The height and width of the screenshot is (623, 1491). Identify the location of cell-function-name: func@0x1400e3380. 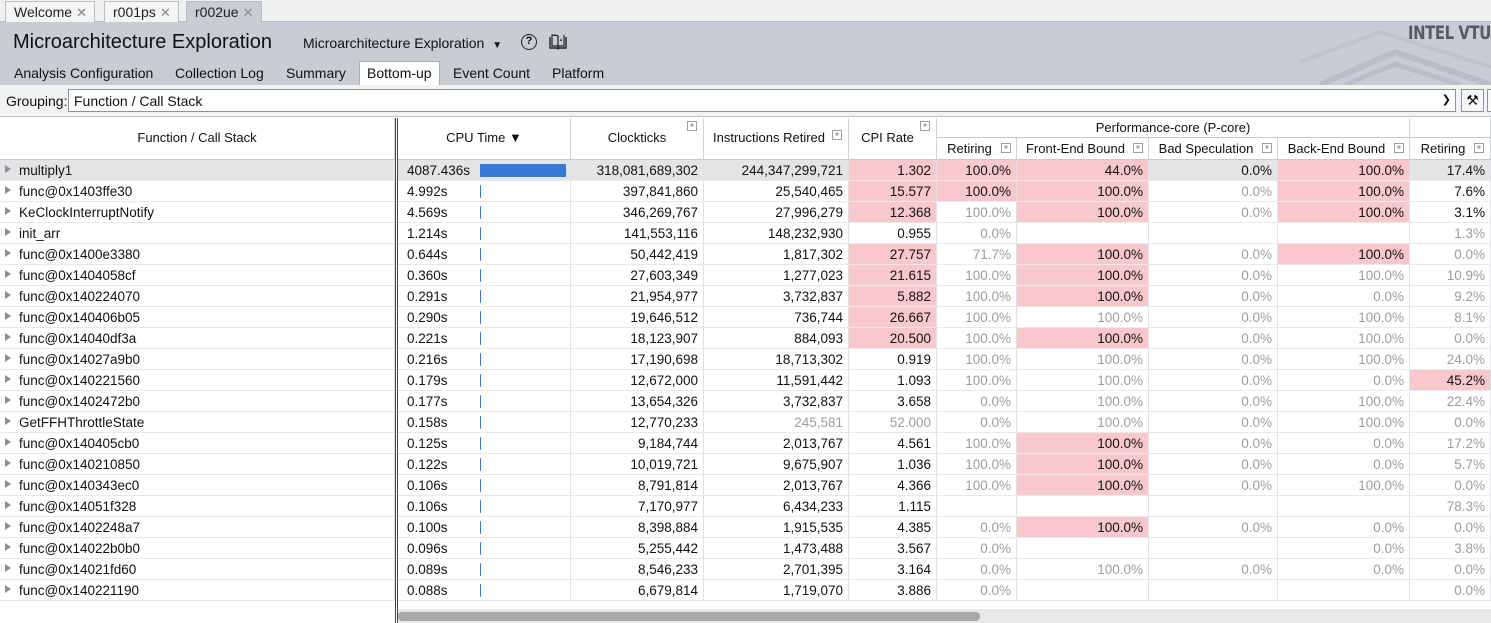
(197, 254).